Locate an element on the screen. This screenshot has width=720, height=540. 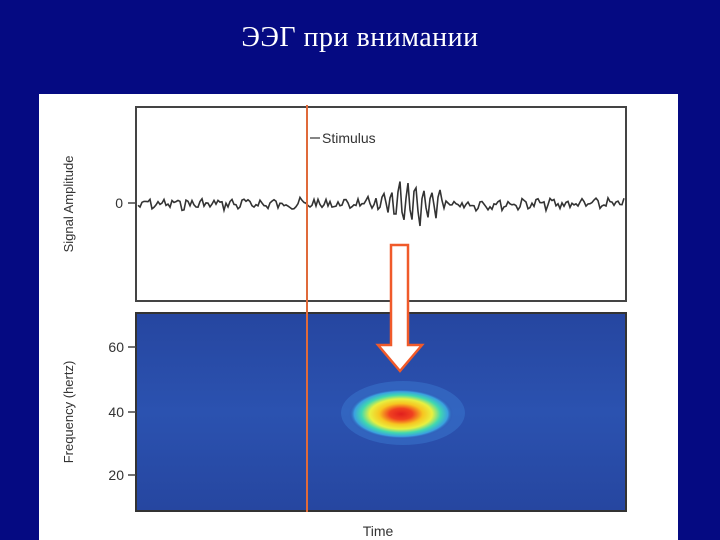
tick-20-label: 20 is located at coordinates (116, 475).